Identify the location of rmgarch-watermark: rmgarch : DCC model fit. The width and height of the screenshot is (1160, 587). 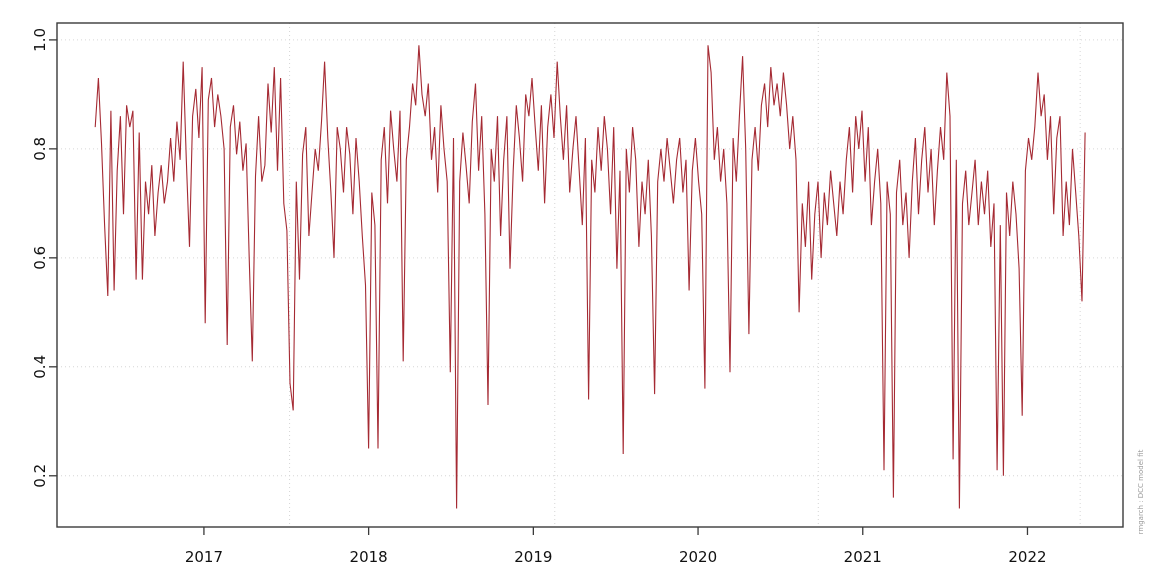
(1141, 491).